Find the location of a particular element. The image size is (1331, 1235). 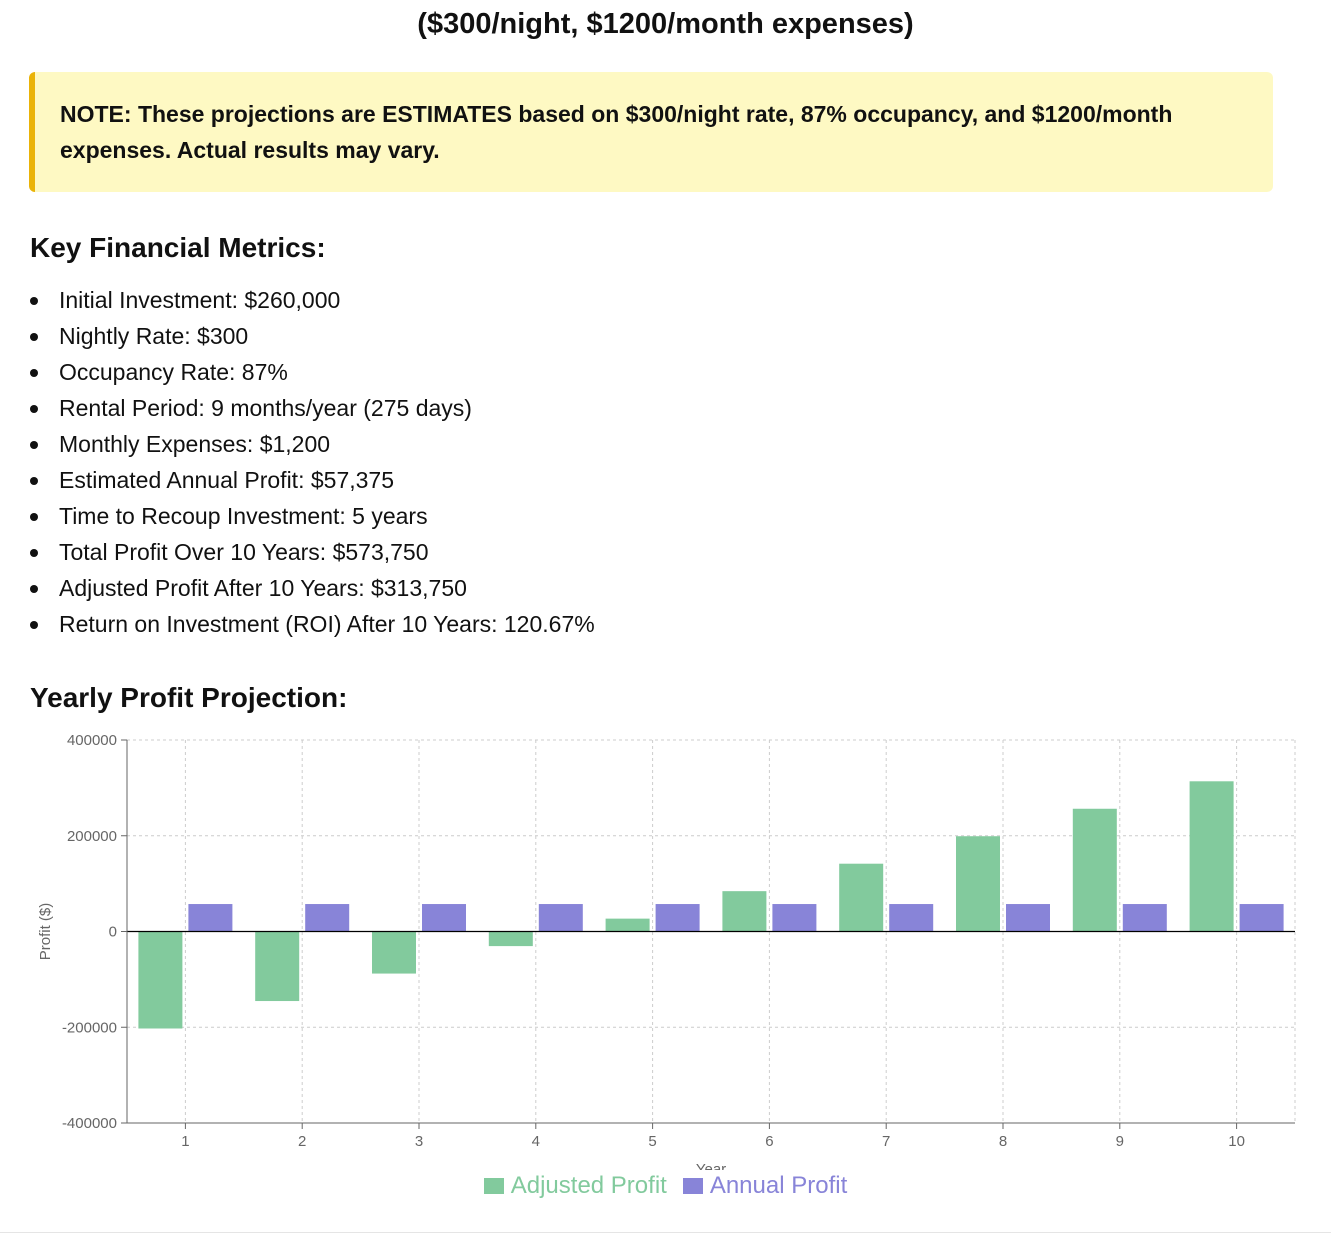

x-tick-label: 7 is located at coordinates (886, 1141).